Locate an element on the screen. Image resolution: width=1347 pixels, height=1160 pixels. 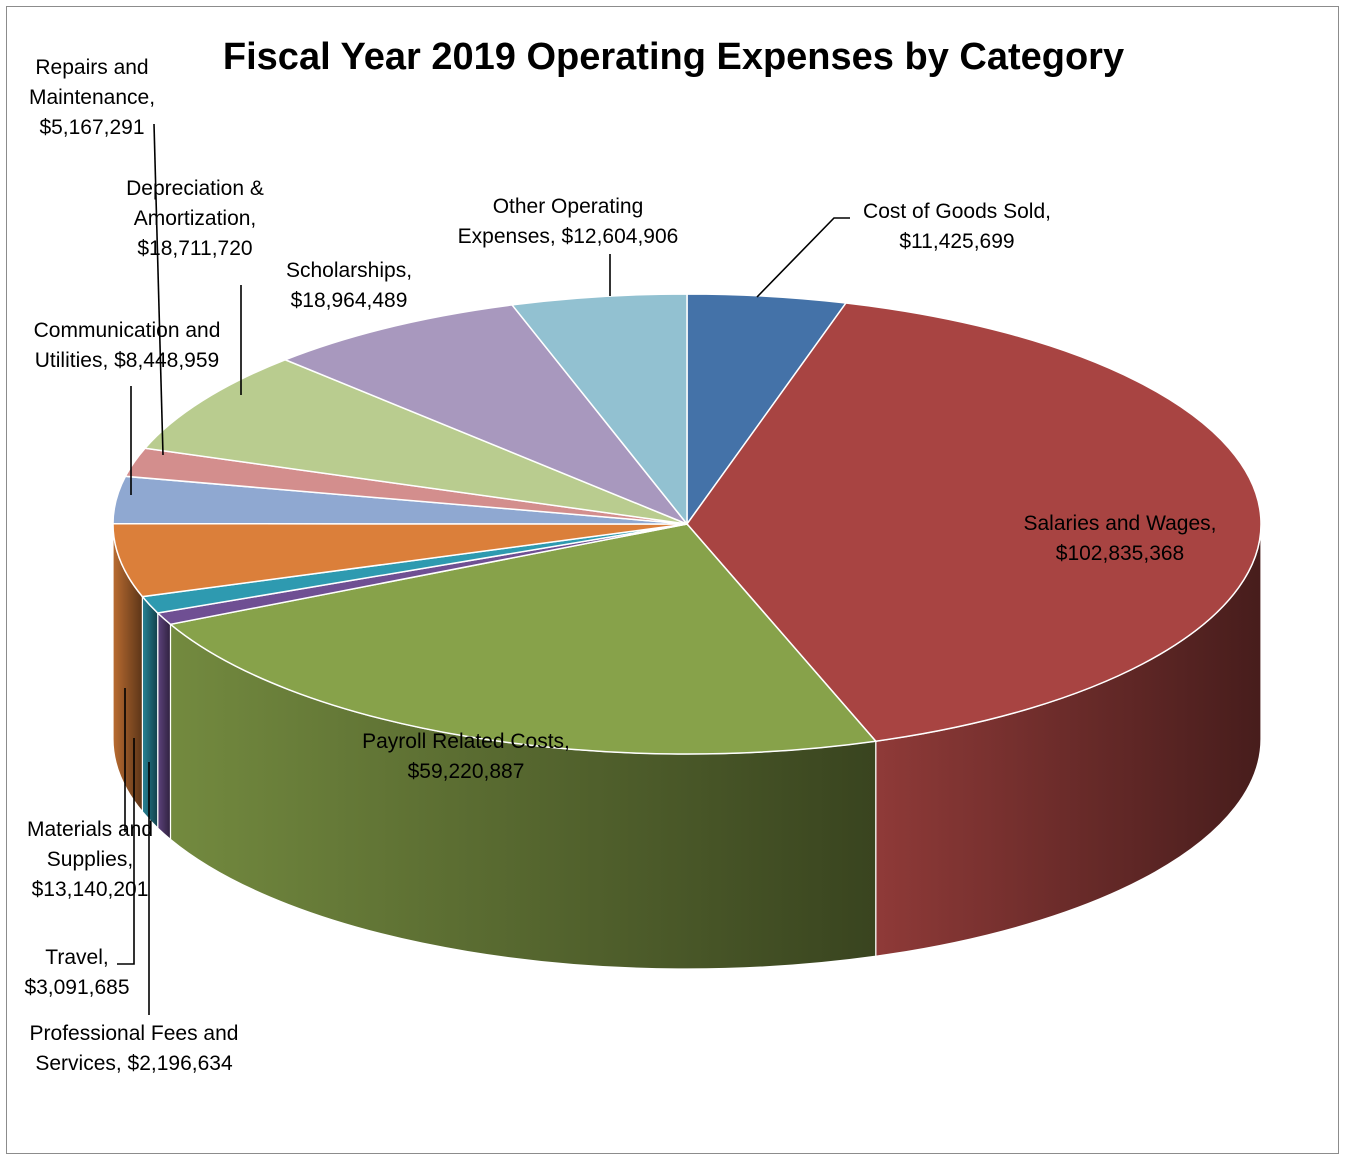
pie-slice-depreciation-amortization is located at coordinates (415, 441).